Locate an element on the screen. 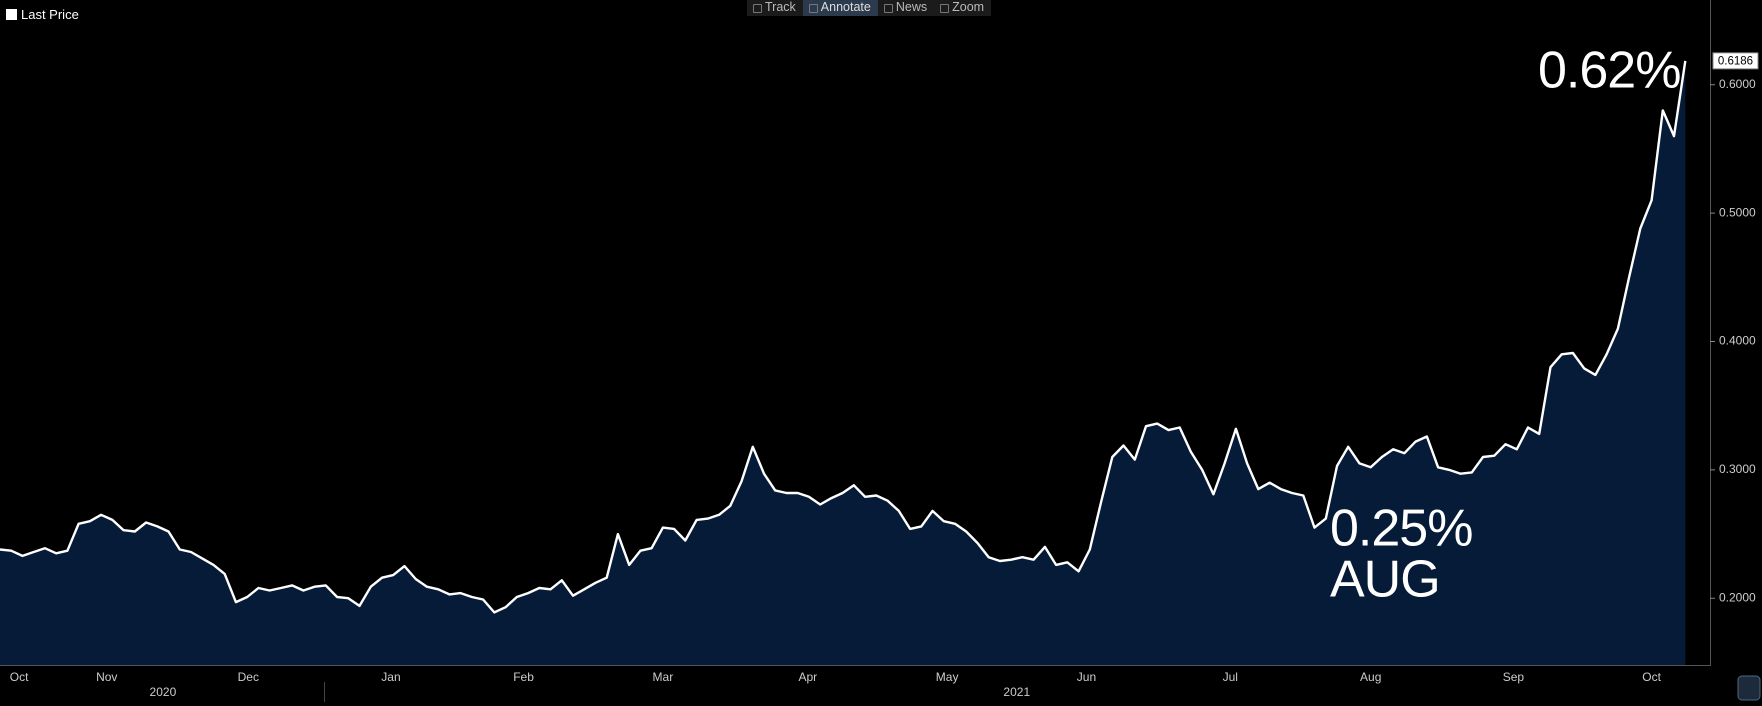 This screenshot has height=706, width=1762. x-tick-label: Jul is located at coordinates (1230, 677).